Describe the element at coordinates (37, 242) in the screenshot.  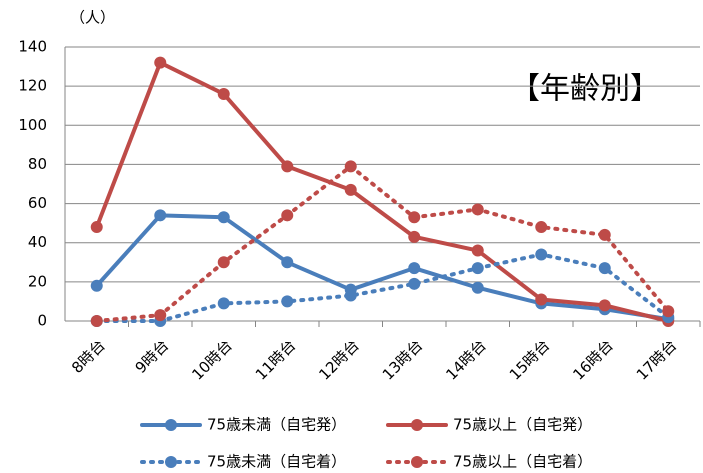
I see `y-tick-label: 40` at that location.